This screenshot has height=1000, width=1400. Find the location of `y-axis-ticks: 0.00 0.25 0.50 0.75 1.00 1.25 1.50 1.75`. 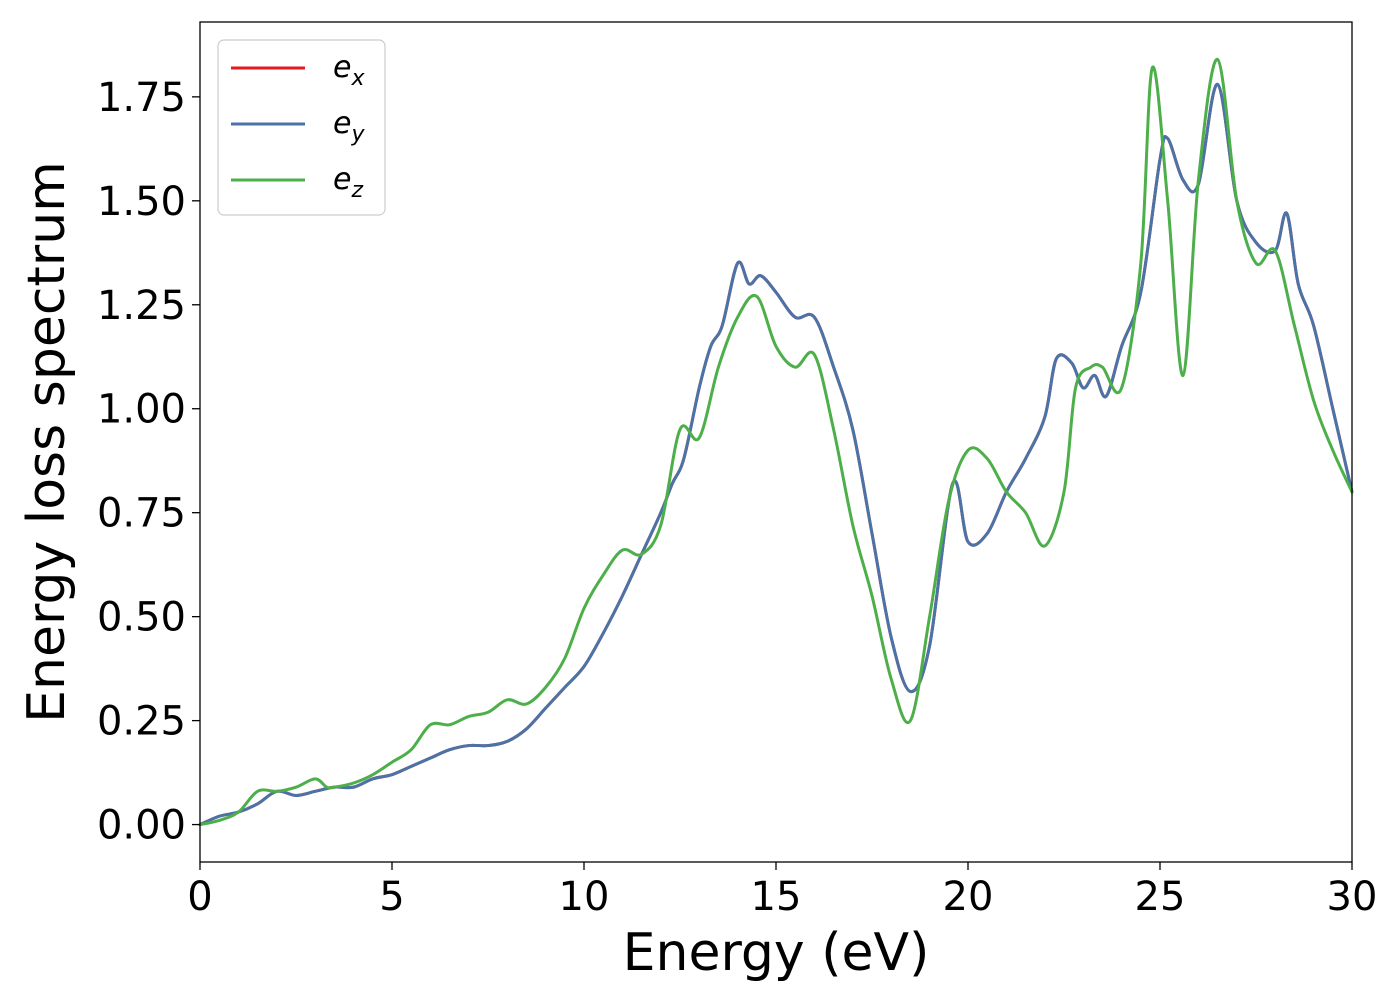

y-axis-ticks: 0.00 0.25 0.50 0.75 1.00 1.25 1.50 1.75 is located at coordinates (148, 462).